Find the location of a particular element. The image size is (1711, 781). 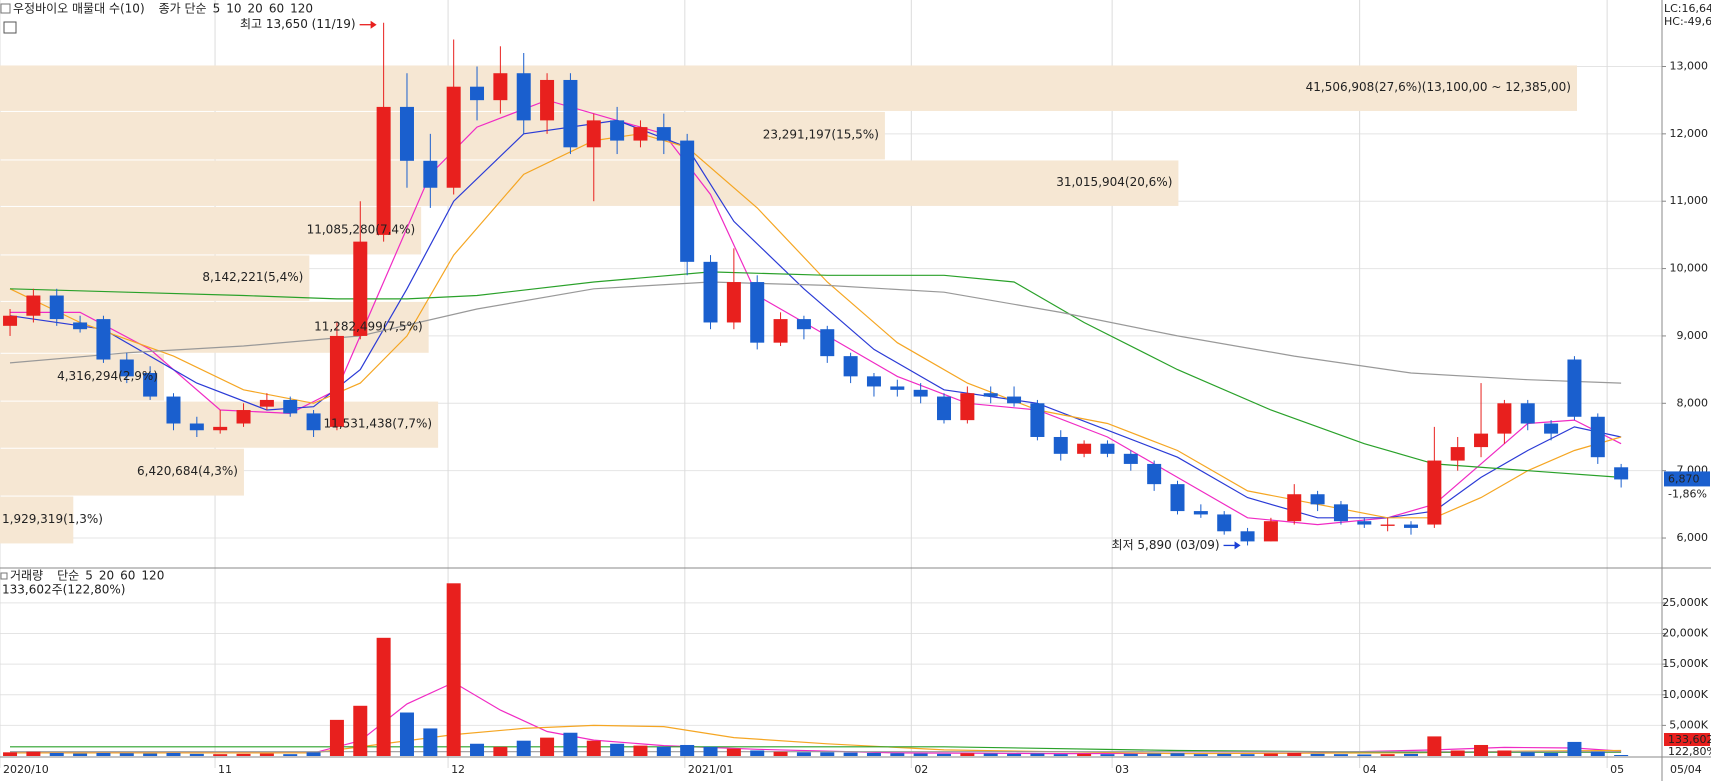

x-tick-label: 05 is located at coordinates (1617, 769).